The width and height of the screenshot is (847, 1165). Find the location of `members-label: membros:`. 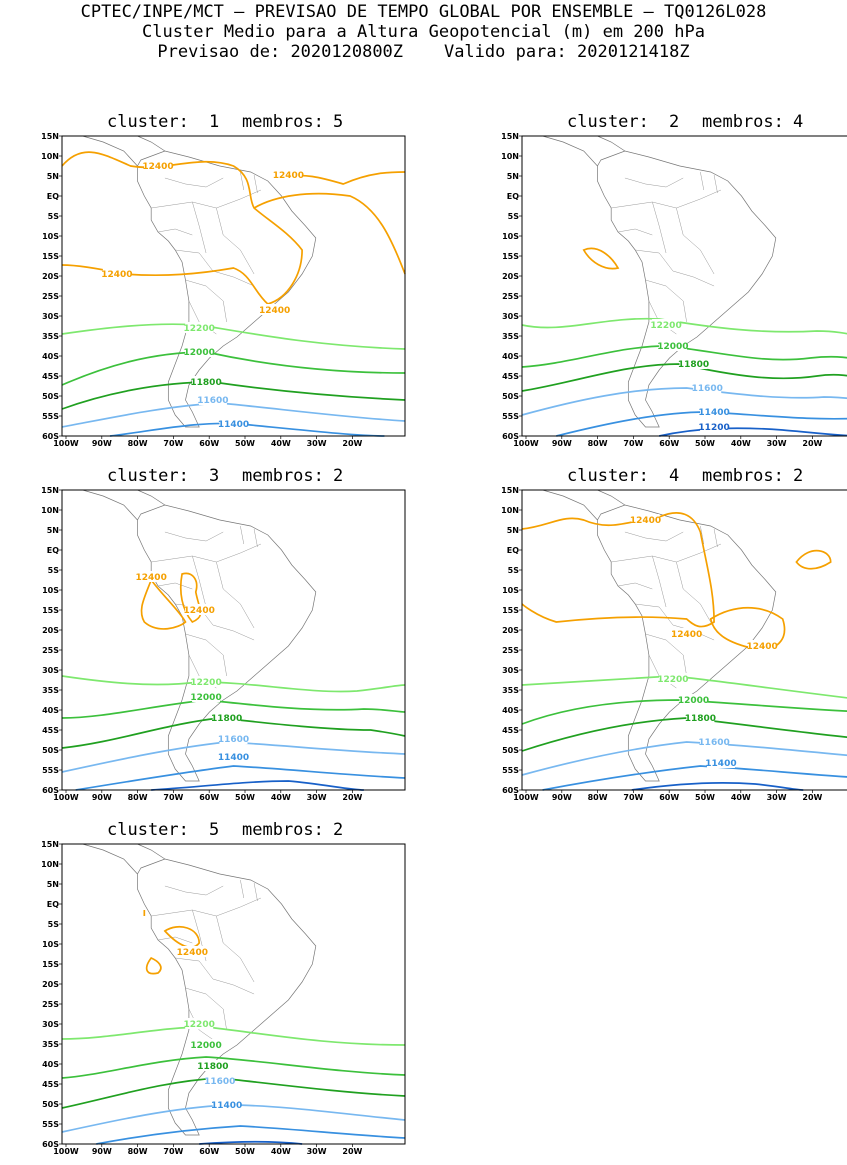

members-label: membros: is located at coordinates (283, 830).